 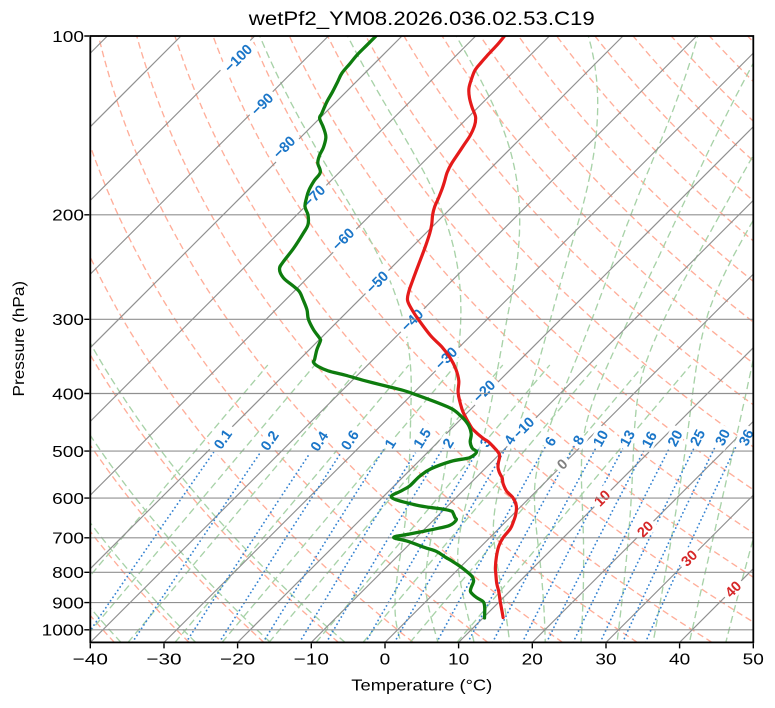 What do you see at coordinates (68, 216) in the screenshot?
I see `svg-text: 200` at bounding box center [68, 216].